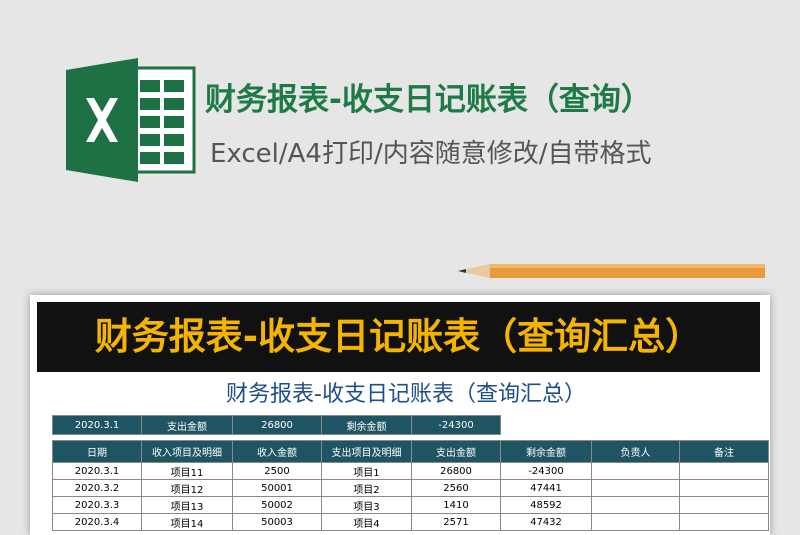  I want to click on cell: 2560, so click(456, 488).